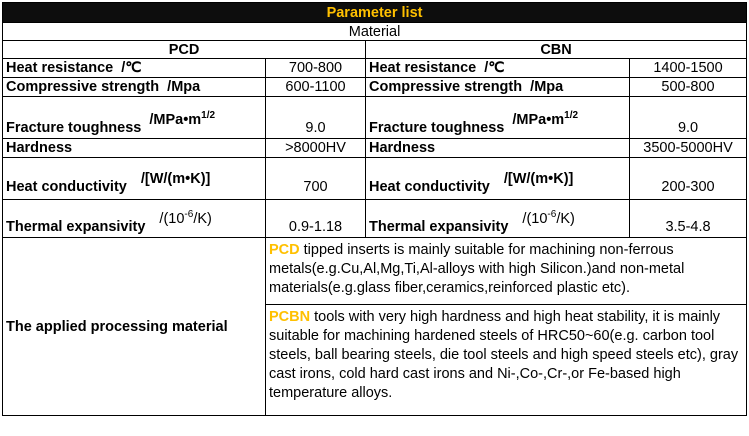 The width and height of the screenshot is (749, 436). I want to click on cbn-hardness-label: Hardness, so click(497, 148).